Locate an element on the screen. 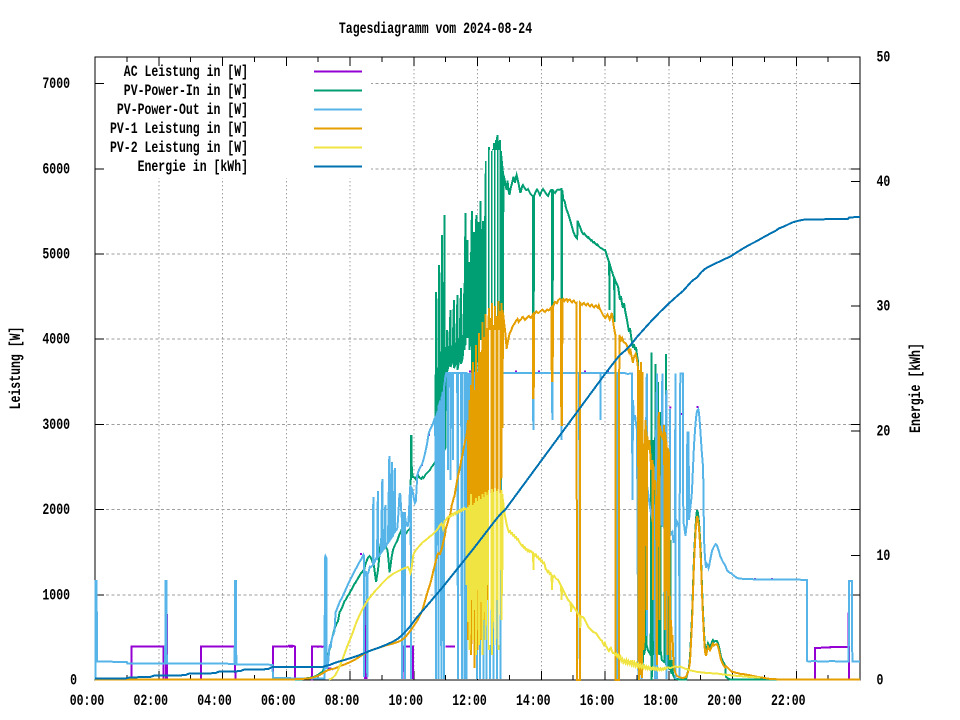  svg-text: 10:00 is located at coordinates (406, 701).